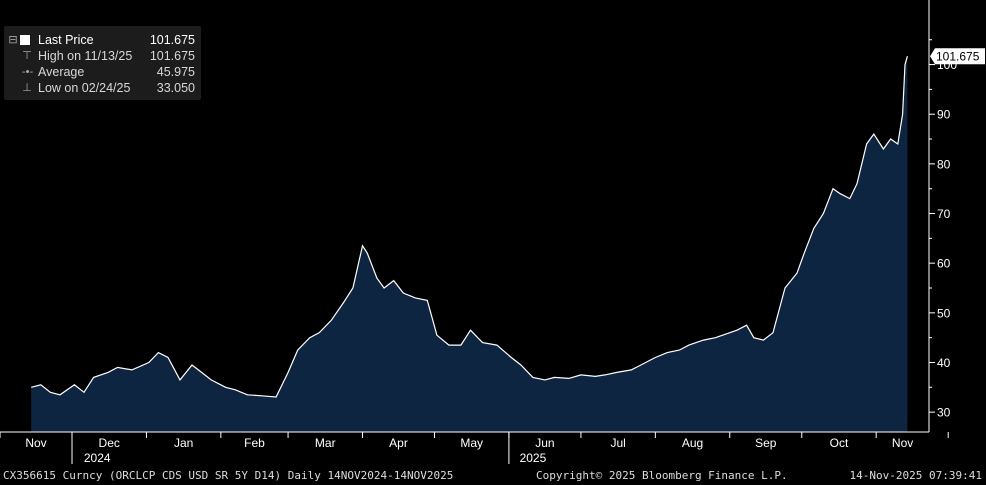 The height and width of the screenshot is (485, 986). I want to click on x-tick-label: Jul, so click(617, 443).